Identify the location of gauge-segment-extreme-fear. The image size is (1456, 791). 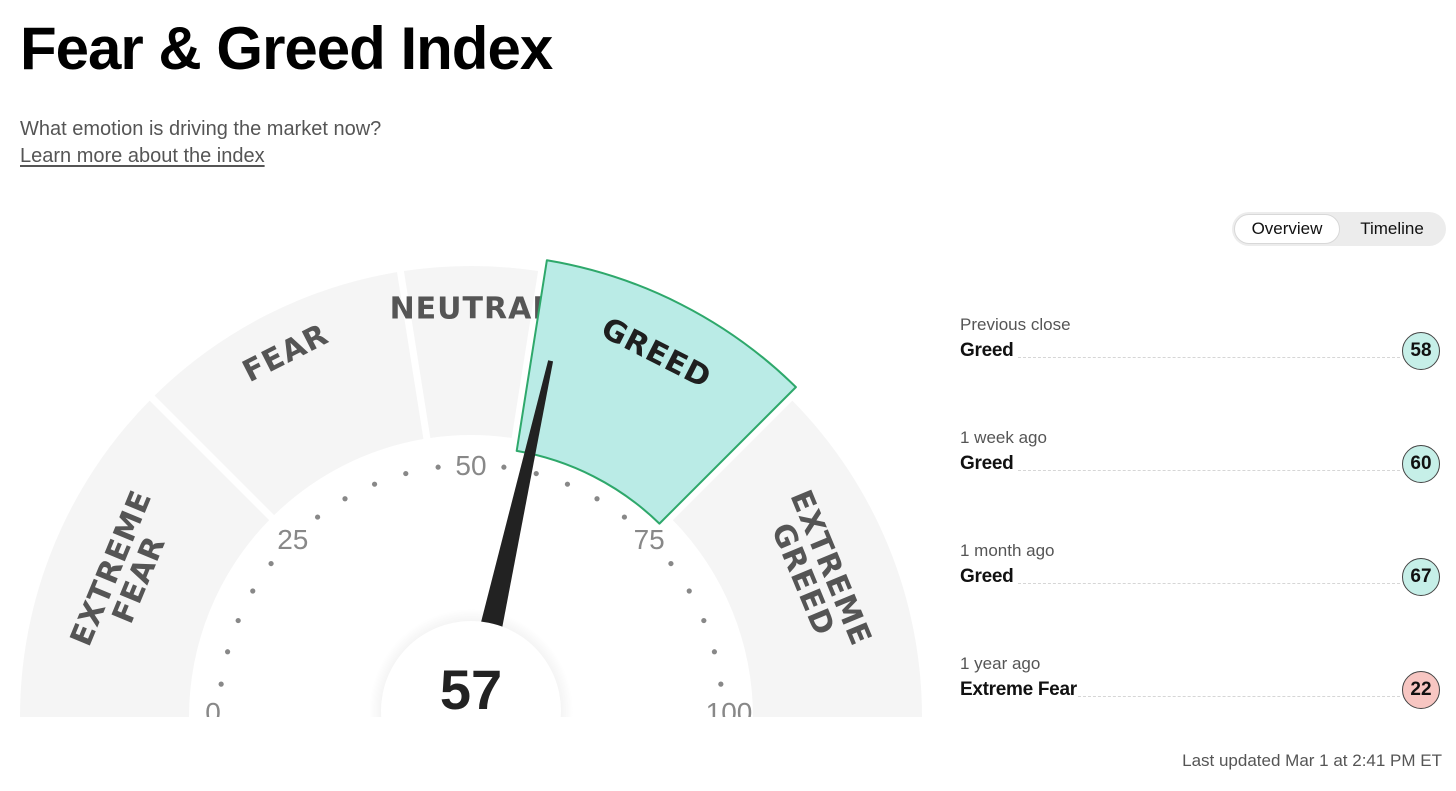
(145, 558).